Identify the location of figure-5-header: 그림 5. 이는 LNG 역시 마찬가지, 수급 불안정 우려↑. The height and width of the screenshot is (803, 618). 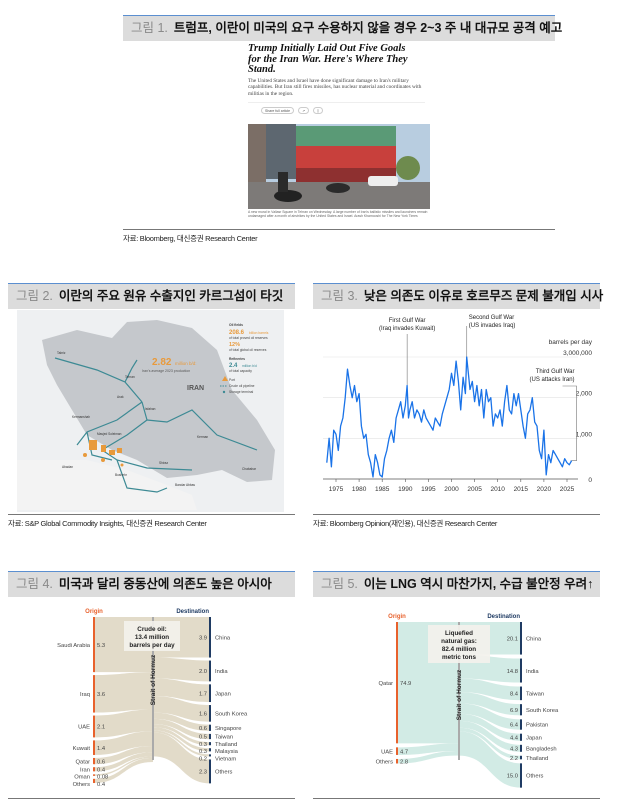
(456, 584).